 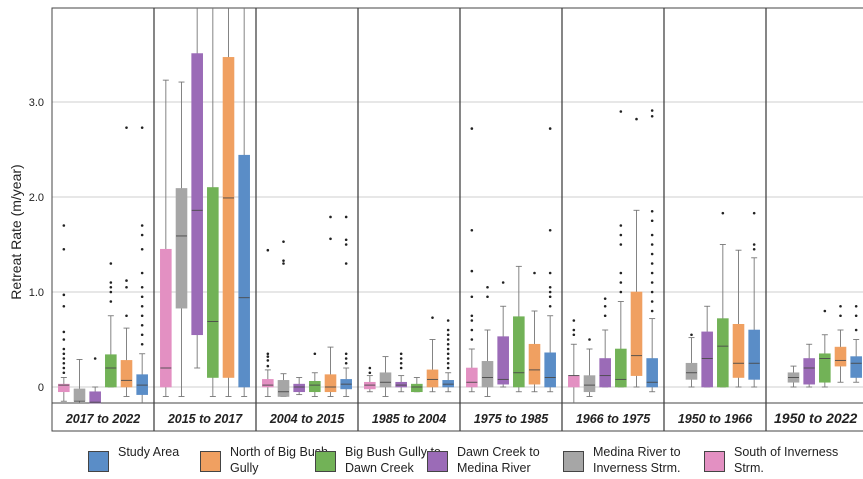 I want to click on y-tick-label: 2.0, so click(x=36, y=198).